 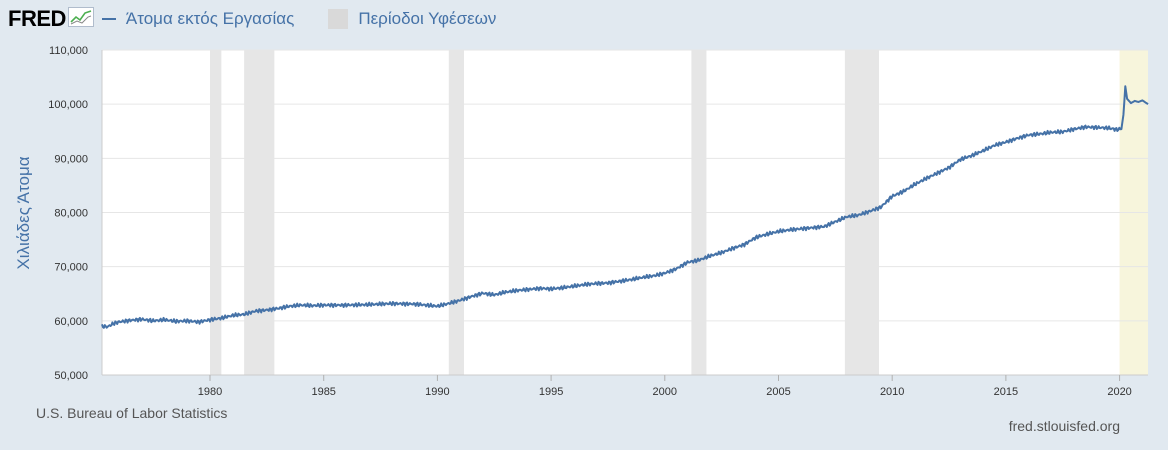 What do you see at coordinates (323, 392) in the screenshot?
I see `x-tick-label: 1985` at bounding box center [323, 392].